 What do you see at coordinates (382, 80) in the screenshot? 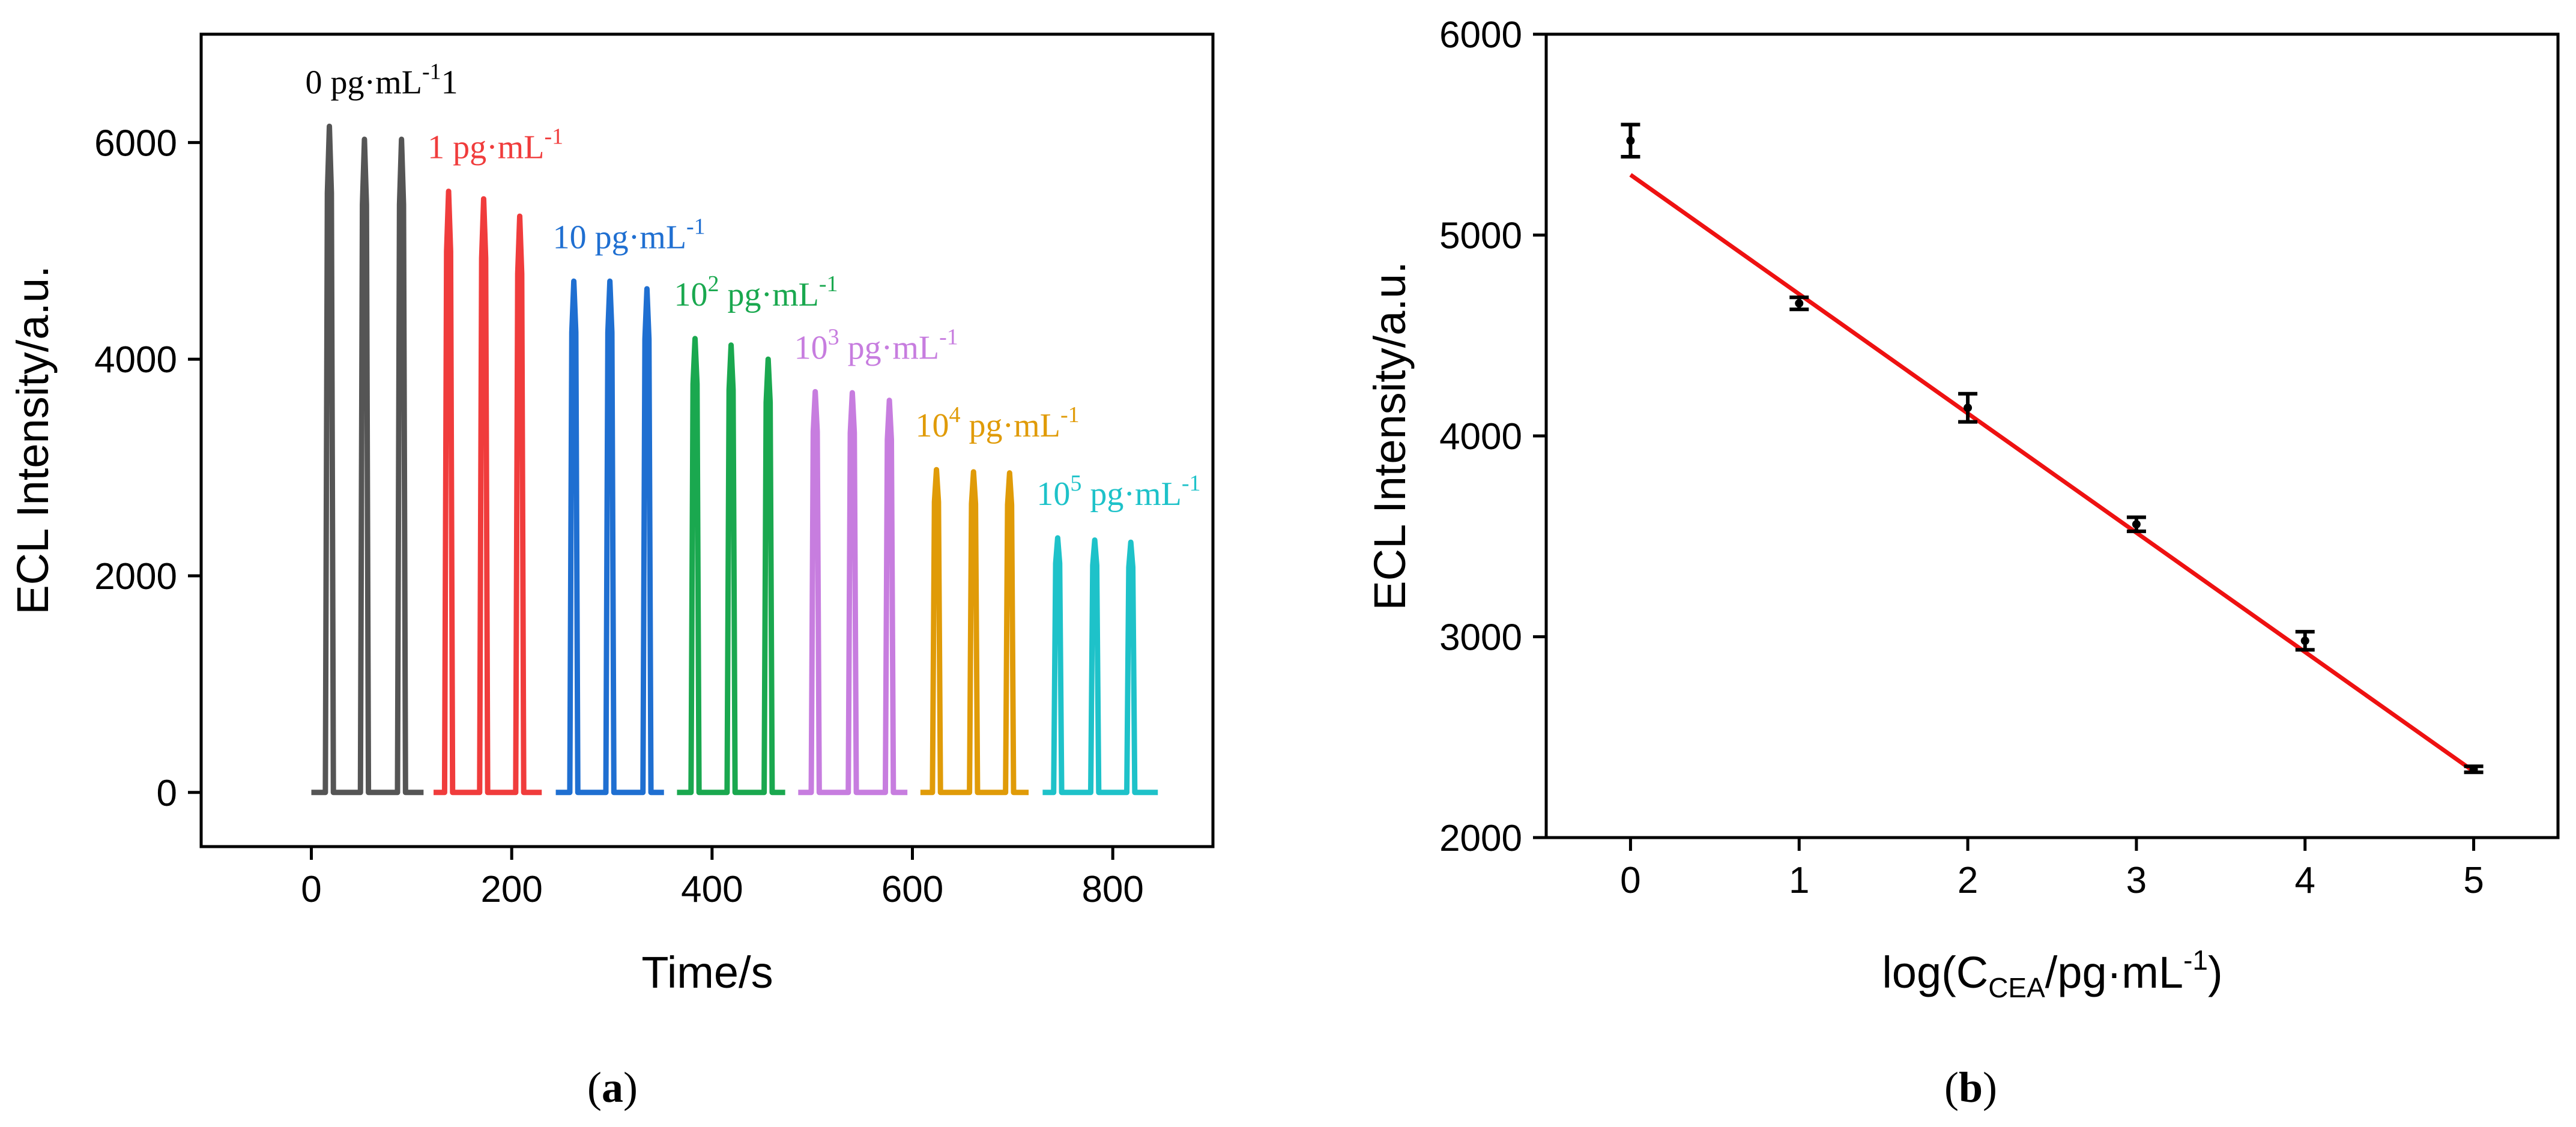
I see `panel-a-series-label: 0 pg·mL-11` at bounding box center [382, 80].